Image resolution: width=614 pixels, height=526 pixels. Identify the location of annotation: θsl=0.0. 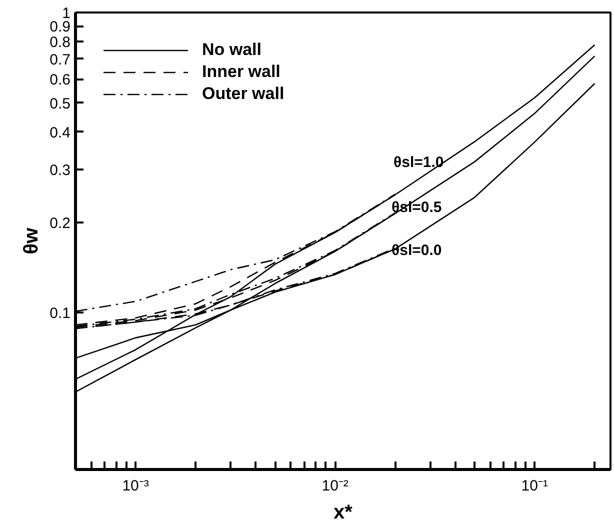
(417, 250).